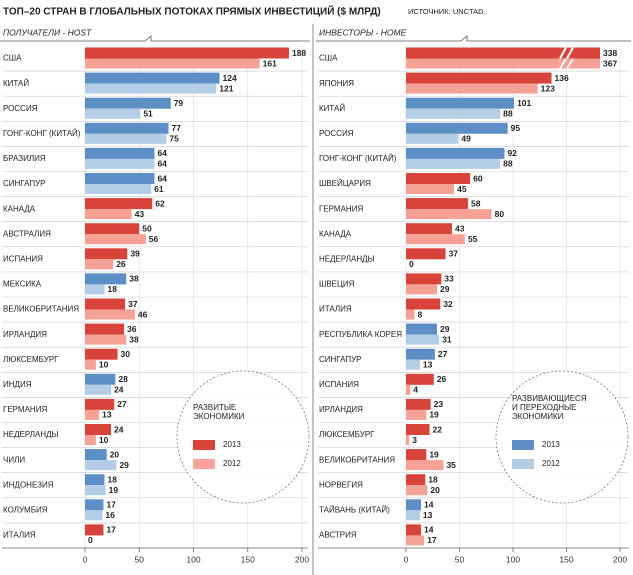 The width and height of the screenshot is (633, 575). I want to click on value-label: 45, so click(462, 189).